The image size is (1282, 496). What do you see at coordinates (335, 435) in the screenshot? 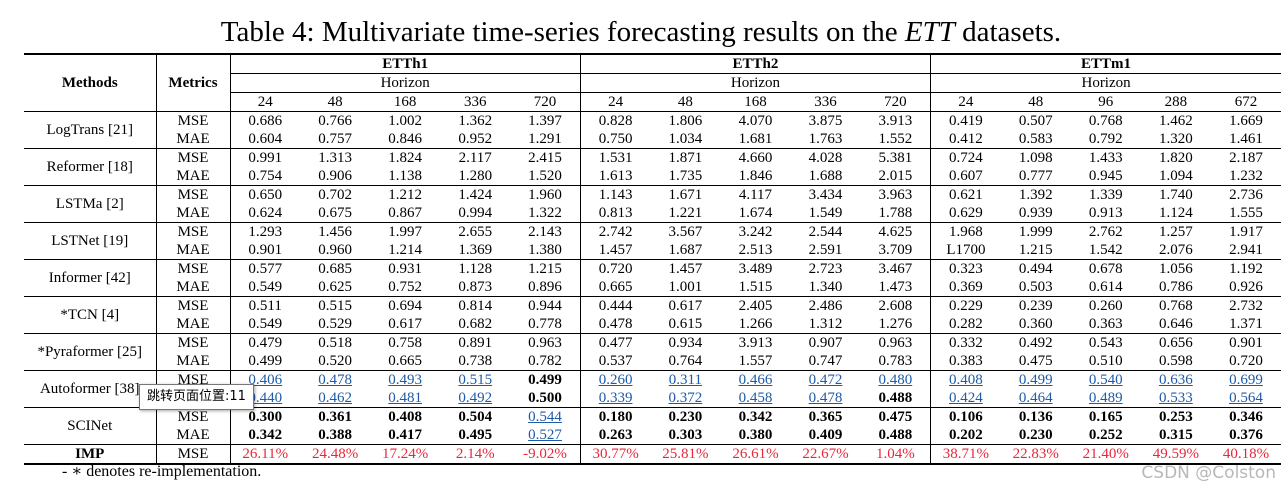
I see `result-cell: 0.388` at bounding box center [335, 435].